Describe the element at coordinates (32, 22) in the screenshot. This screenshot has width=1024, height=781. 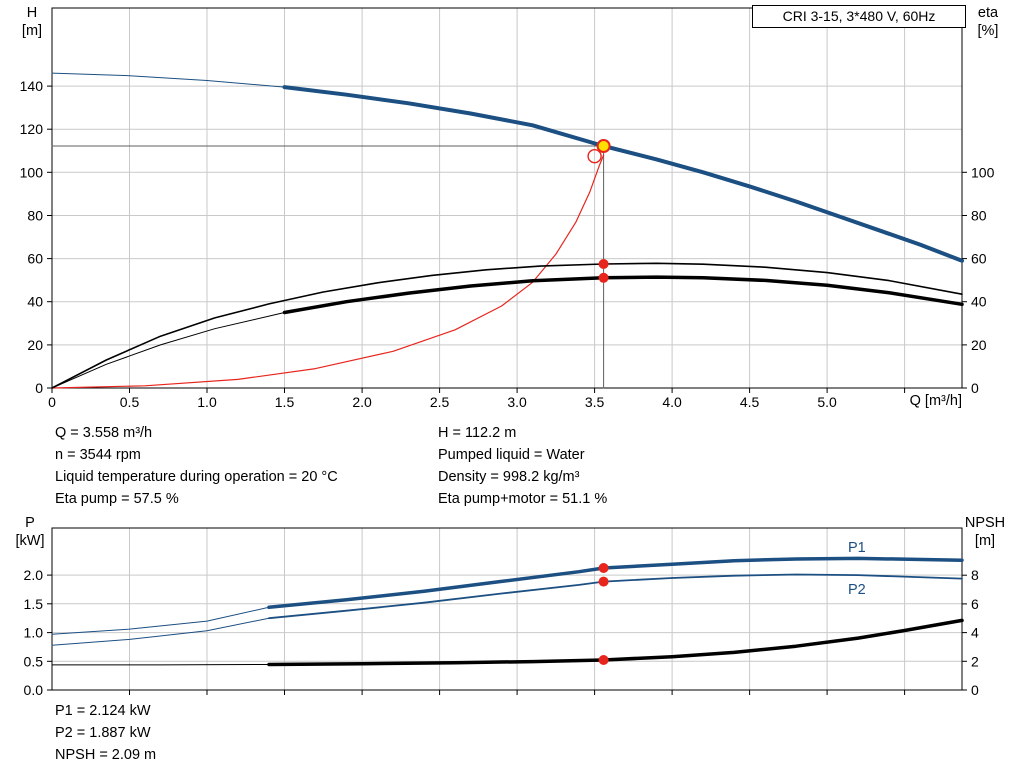
I see `h-axis-corner-label: H [m]` at that location.